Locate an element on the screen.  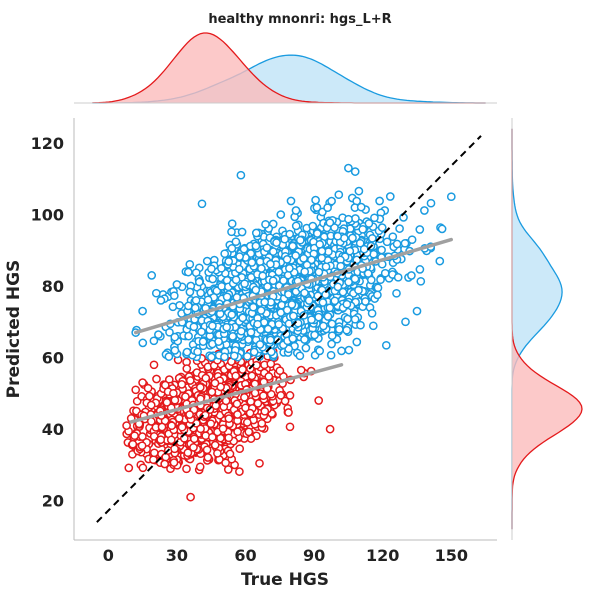
y-tick-label: 40 is located at coordinates (53, 429).